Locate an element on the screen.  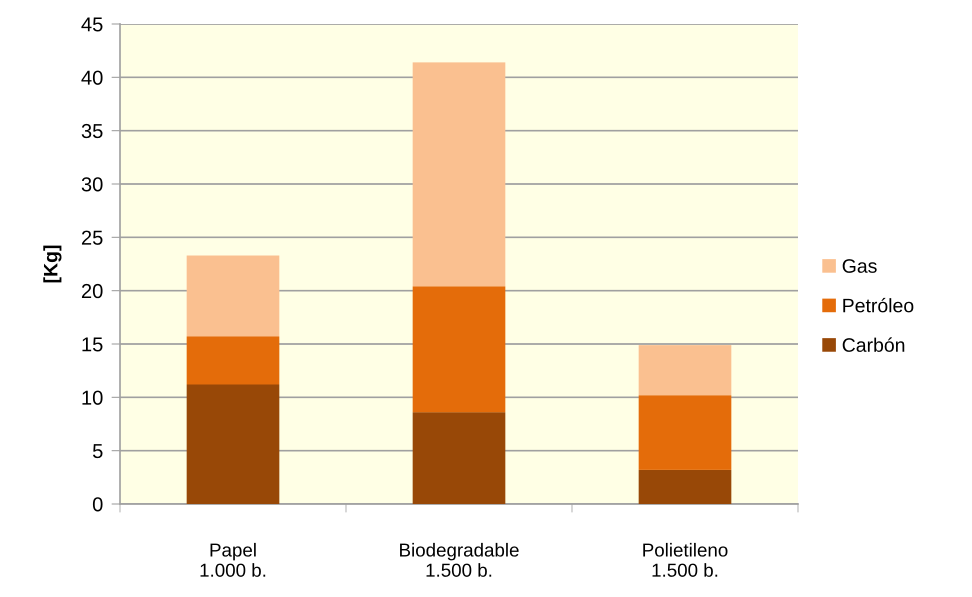
x-tick-label: Biodegradable 1.500 b. is located at coordinates (459, 559).